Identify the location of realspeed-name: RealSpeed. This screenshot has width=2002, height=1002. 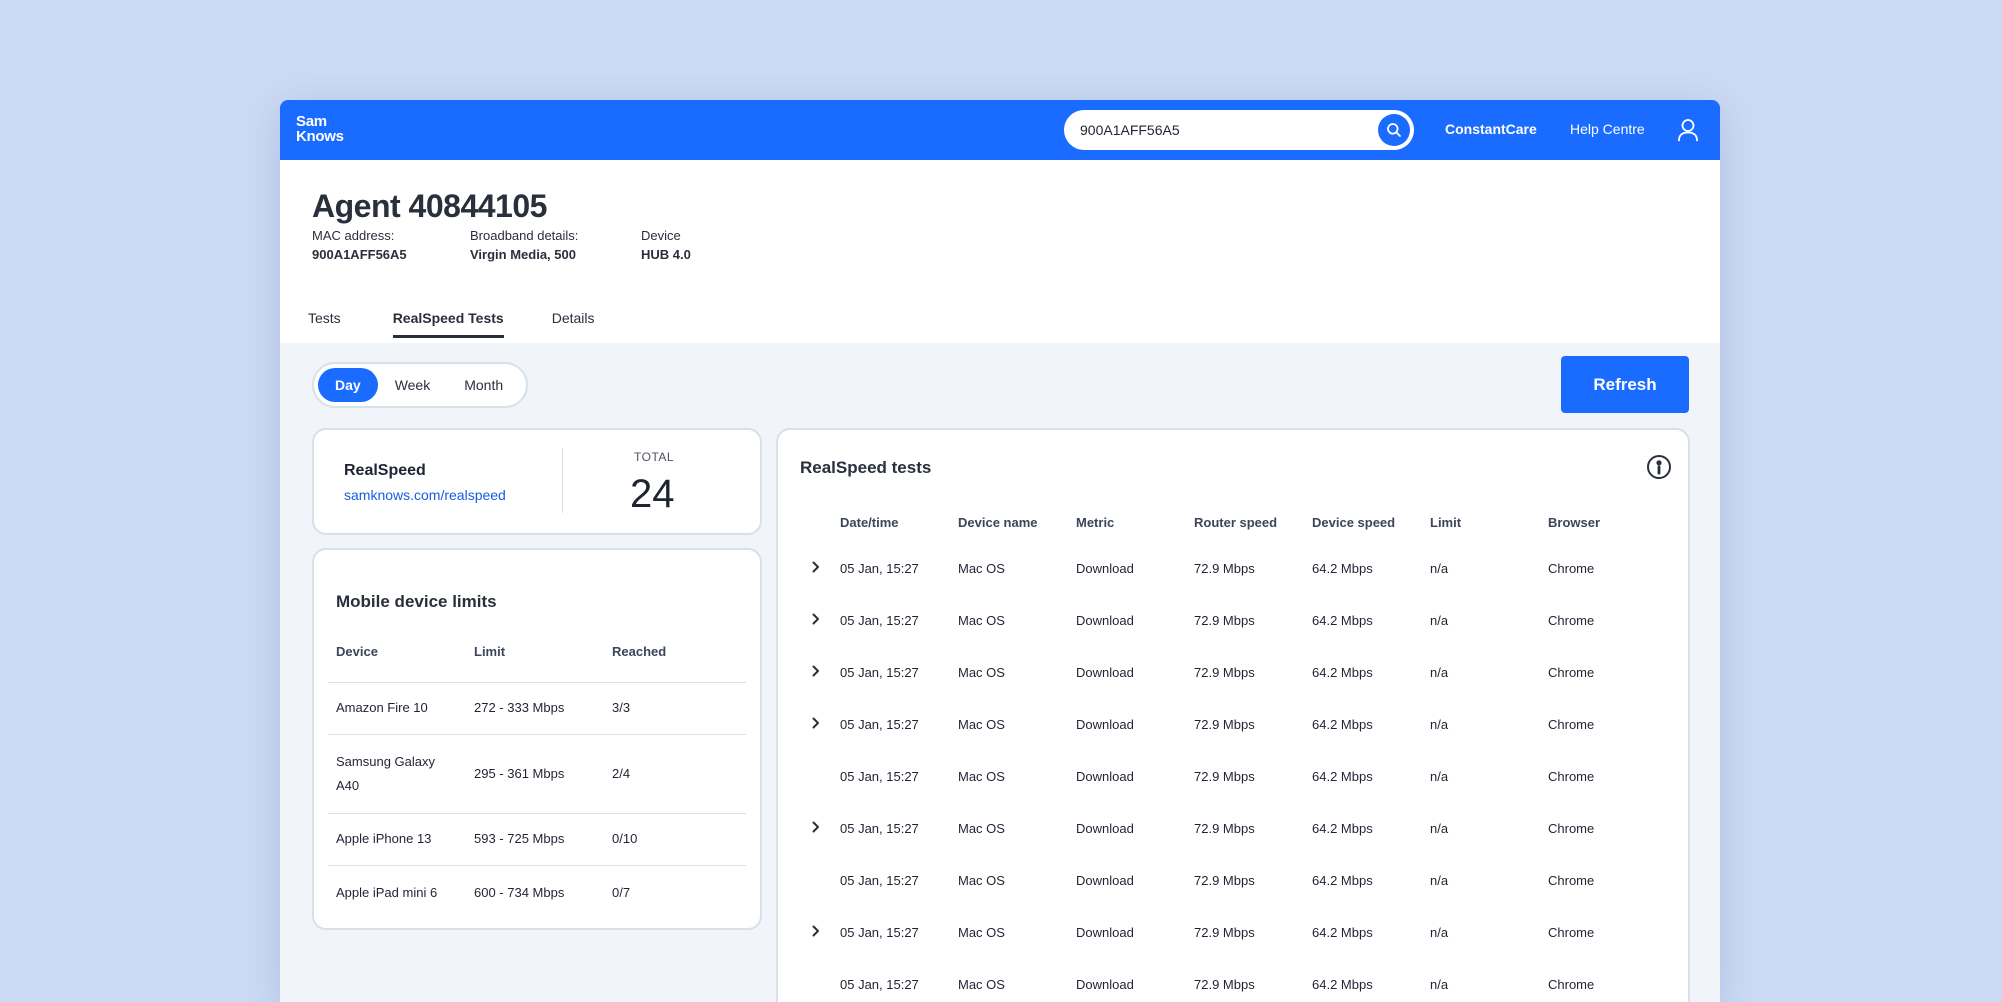
(385, 470).